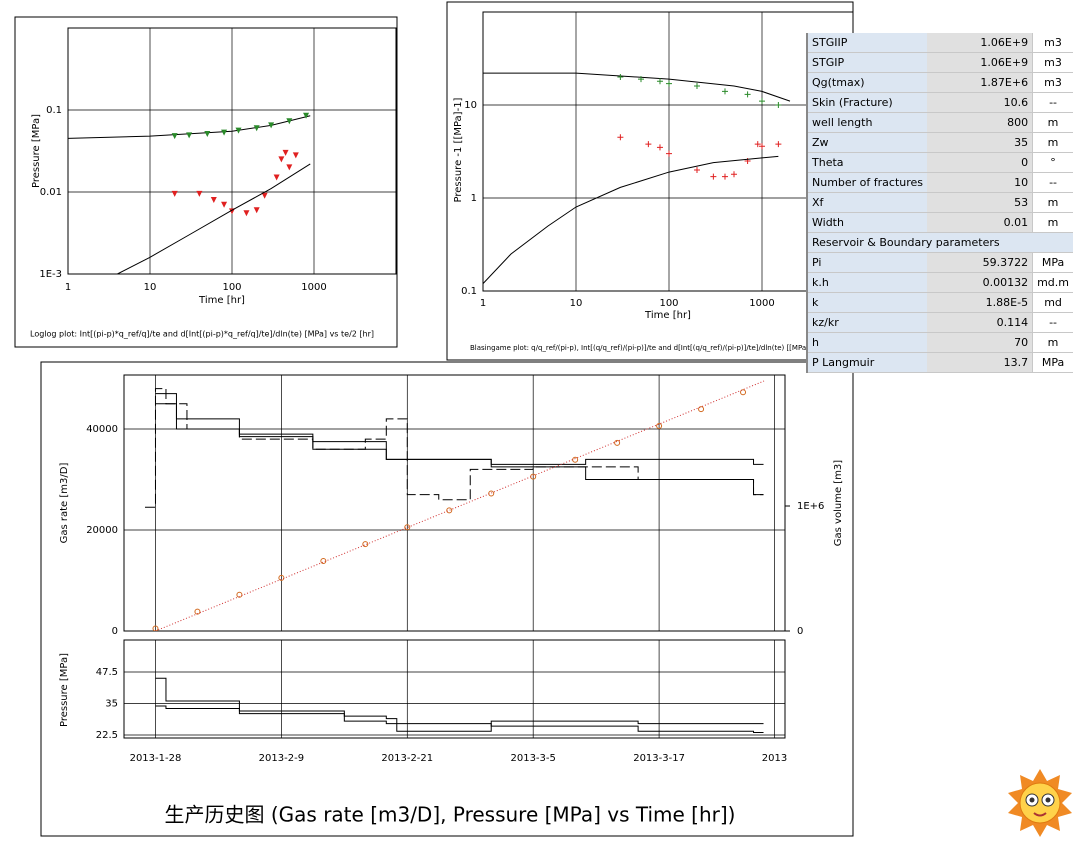  What do you see at coordinates (150, 287) in the screenshot?
I see `x-tick-label: 10` at bounding box center [150, 287].